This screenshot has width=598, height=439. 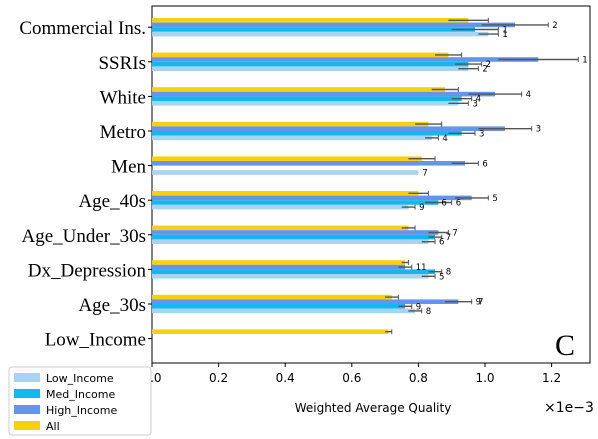 I want to click on rank-label-high-income-4: 6, so click(x=484, y=164).